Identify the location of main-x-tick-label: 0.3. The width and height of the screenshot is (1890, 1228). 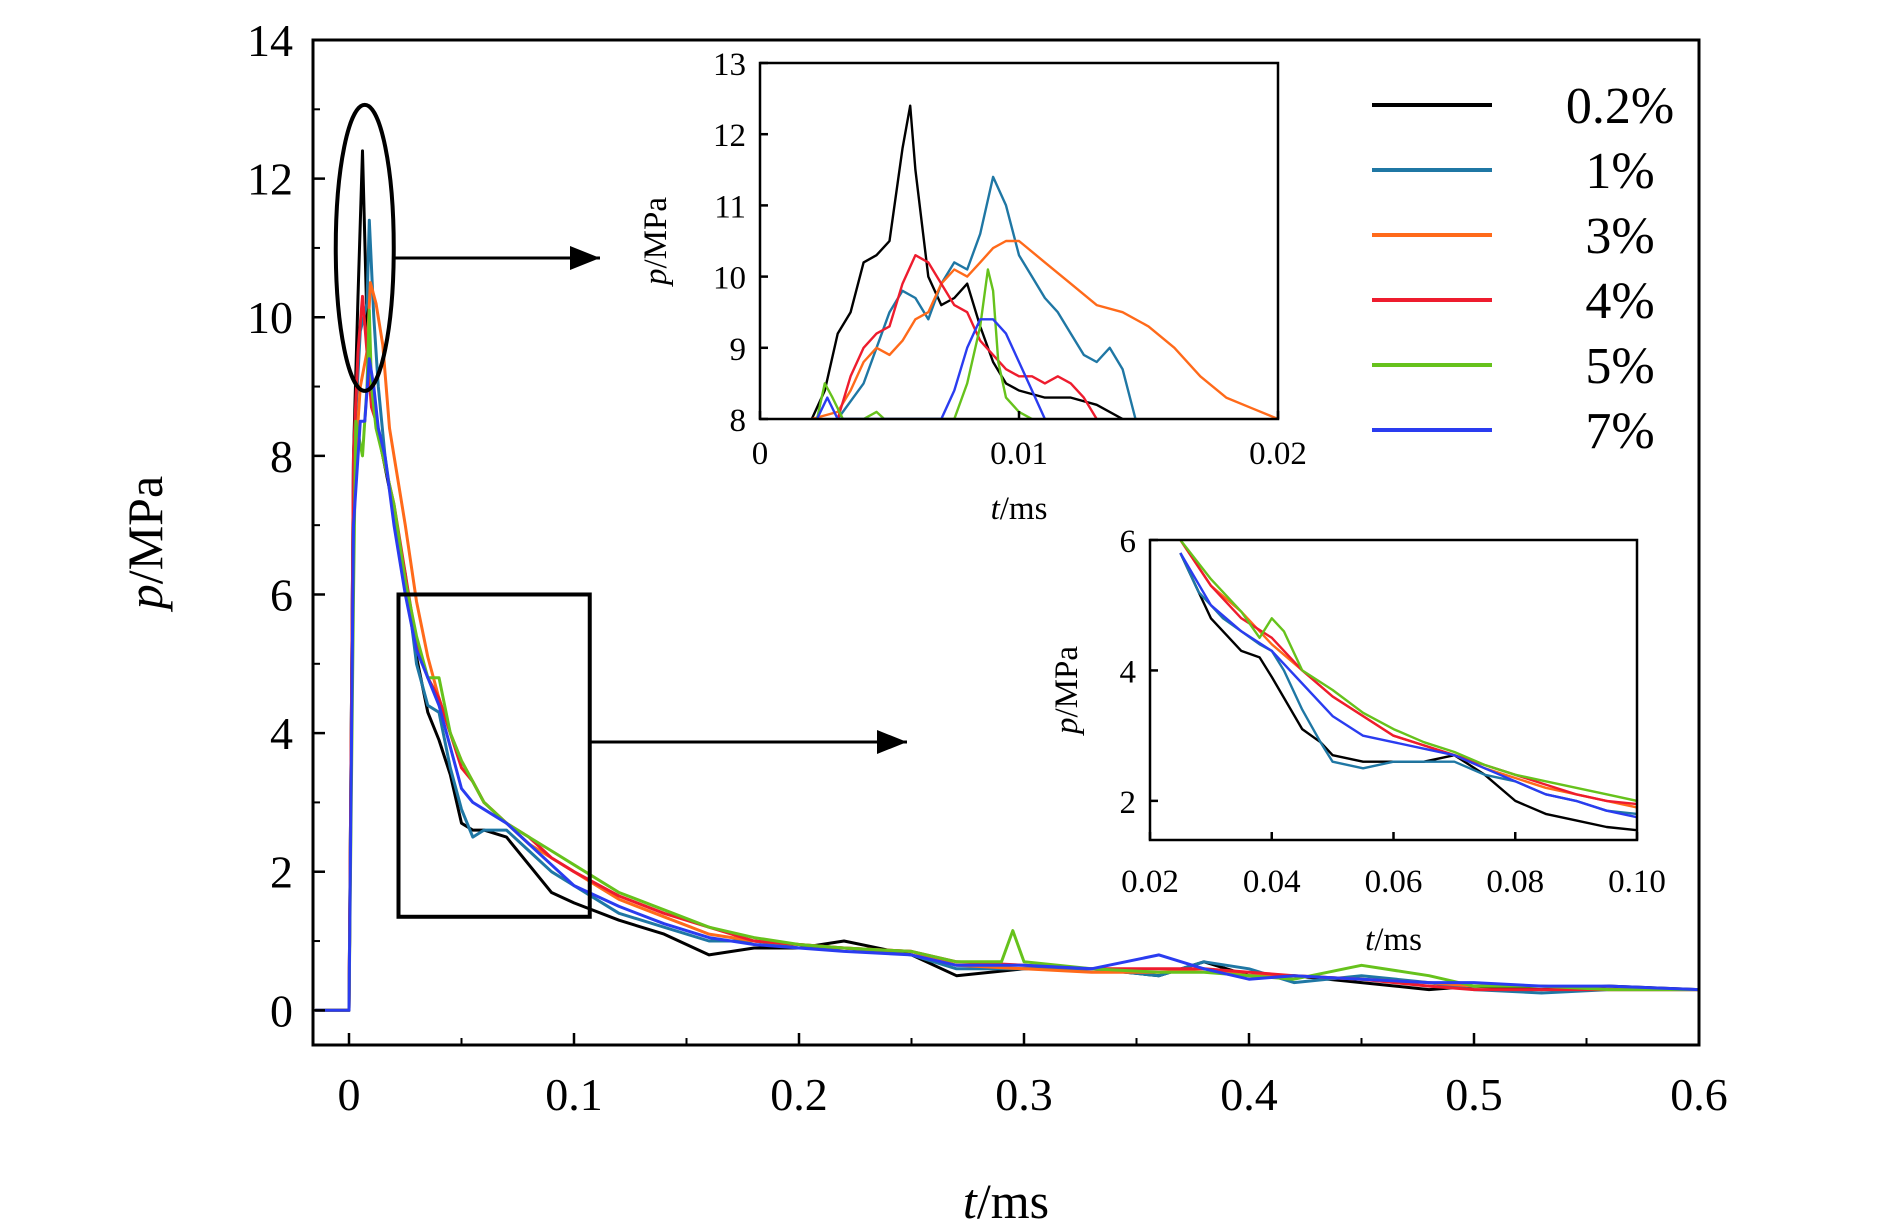
(1024, 1094).